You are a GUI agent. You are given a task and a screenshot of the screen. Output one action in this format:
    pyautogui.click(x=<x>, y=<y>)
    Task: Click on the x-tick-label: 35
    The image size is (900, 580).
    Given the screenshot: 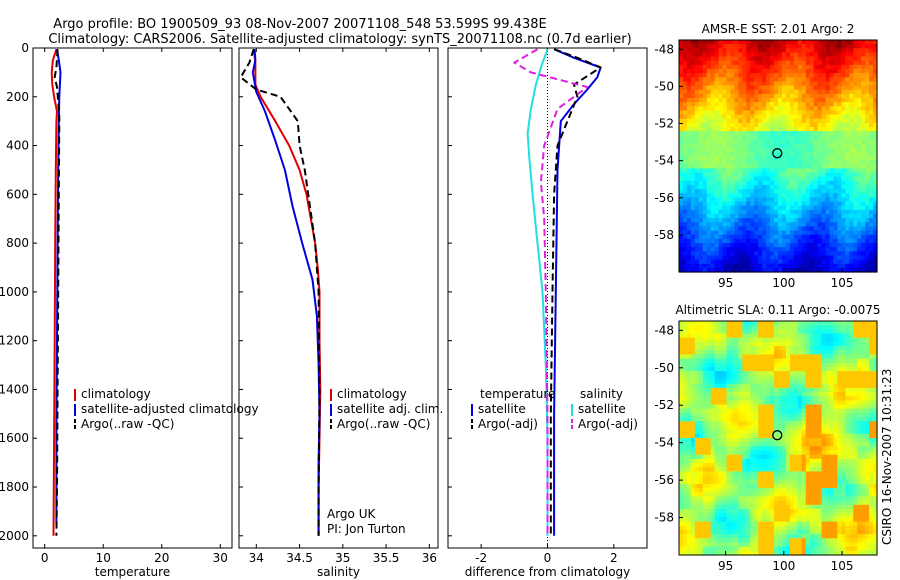 What is the action you would take?
    pyautogui.click(x=342, y=558)
    